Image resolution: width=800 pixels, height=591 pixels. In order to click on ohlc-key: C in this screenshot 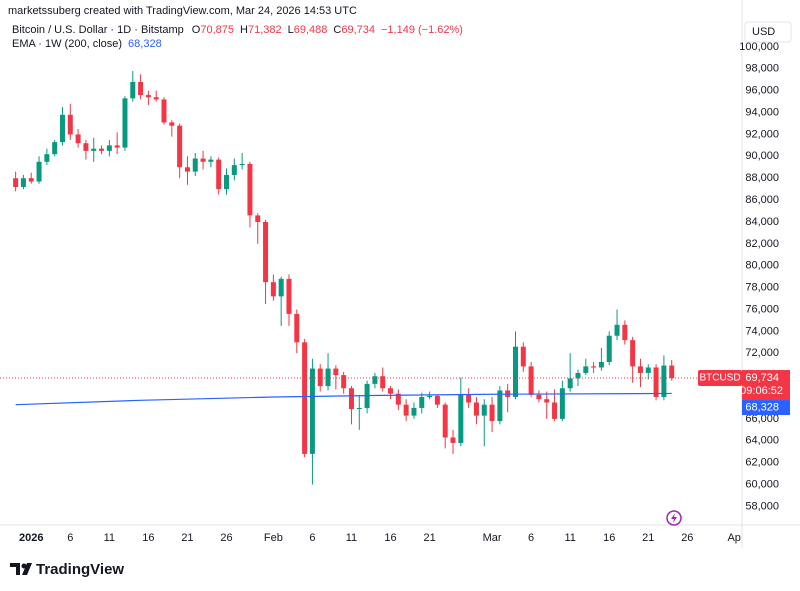, I will do `click(337, 30)`.